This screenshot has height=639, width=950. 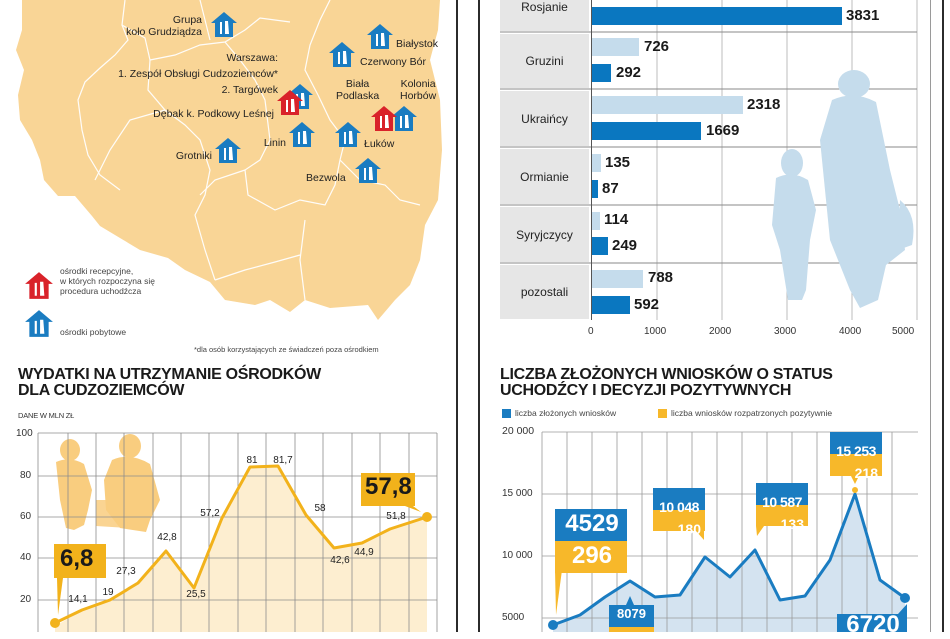 What do you see at coordinates (631, 613) in the screenshot?
I see `callout-8079: 8079` at bounding box center [631, 613].